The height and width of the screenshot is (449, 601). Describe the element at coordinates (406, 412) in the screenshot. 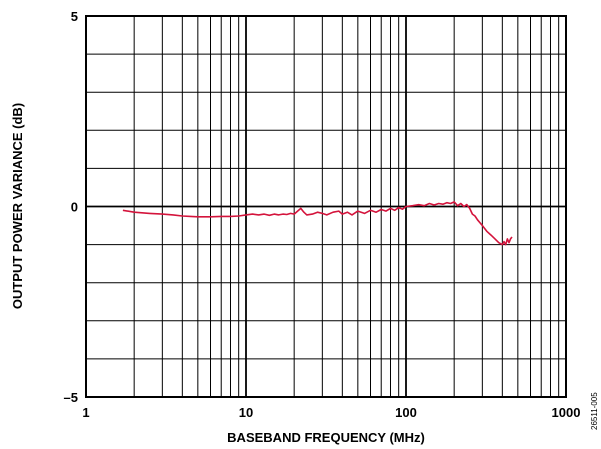

I see `x-tick-label: 100` at that location.